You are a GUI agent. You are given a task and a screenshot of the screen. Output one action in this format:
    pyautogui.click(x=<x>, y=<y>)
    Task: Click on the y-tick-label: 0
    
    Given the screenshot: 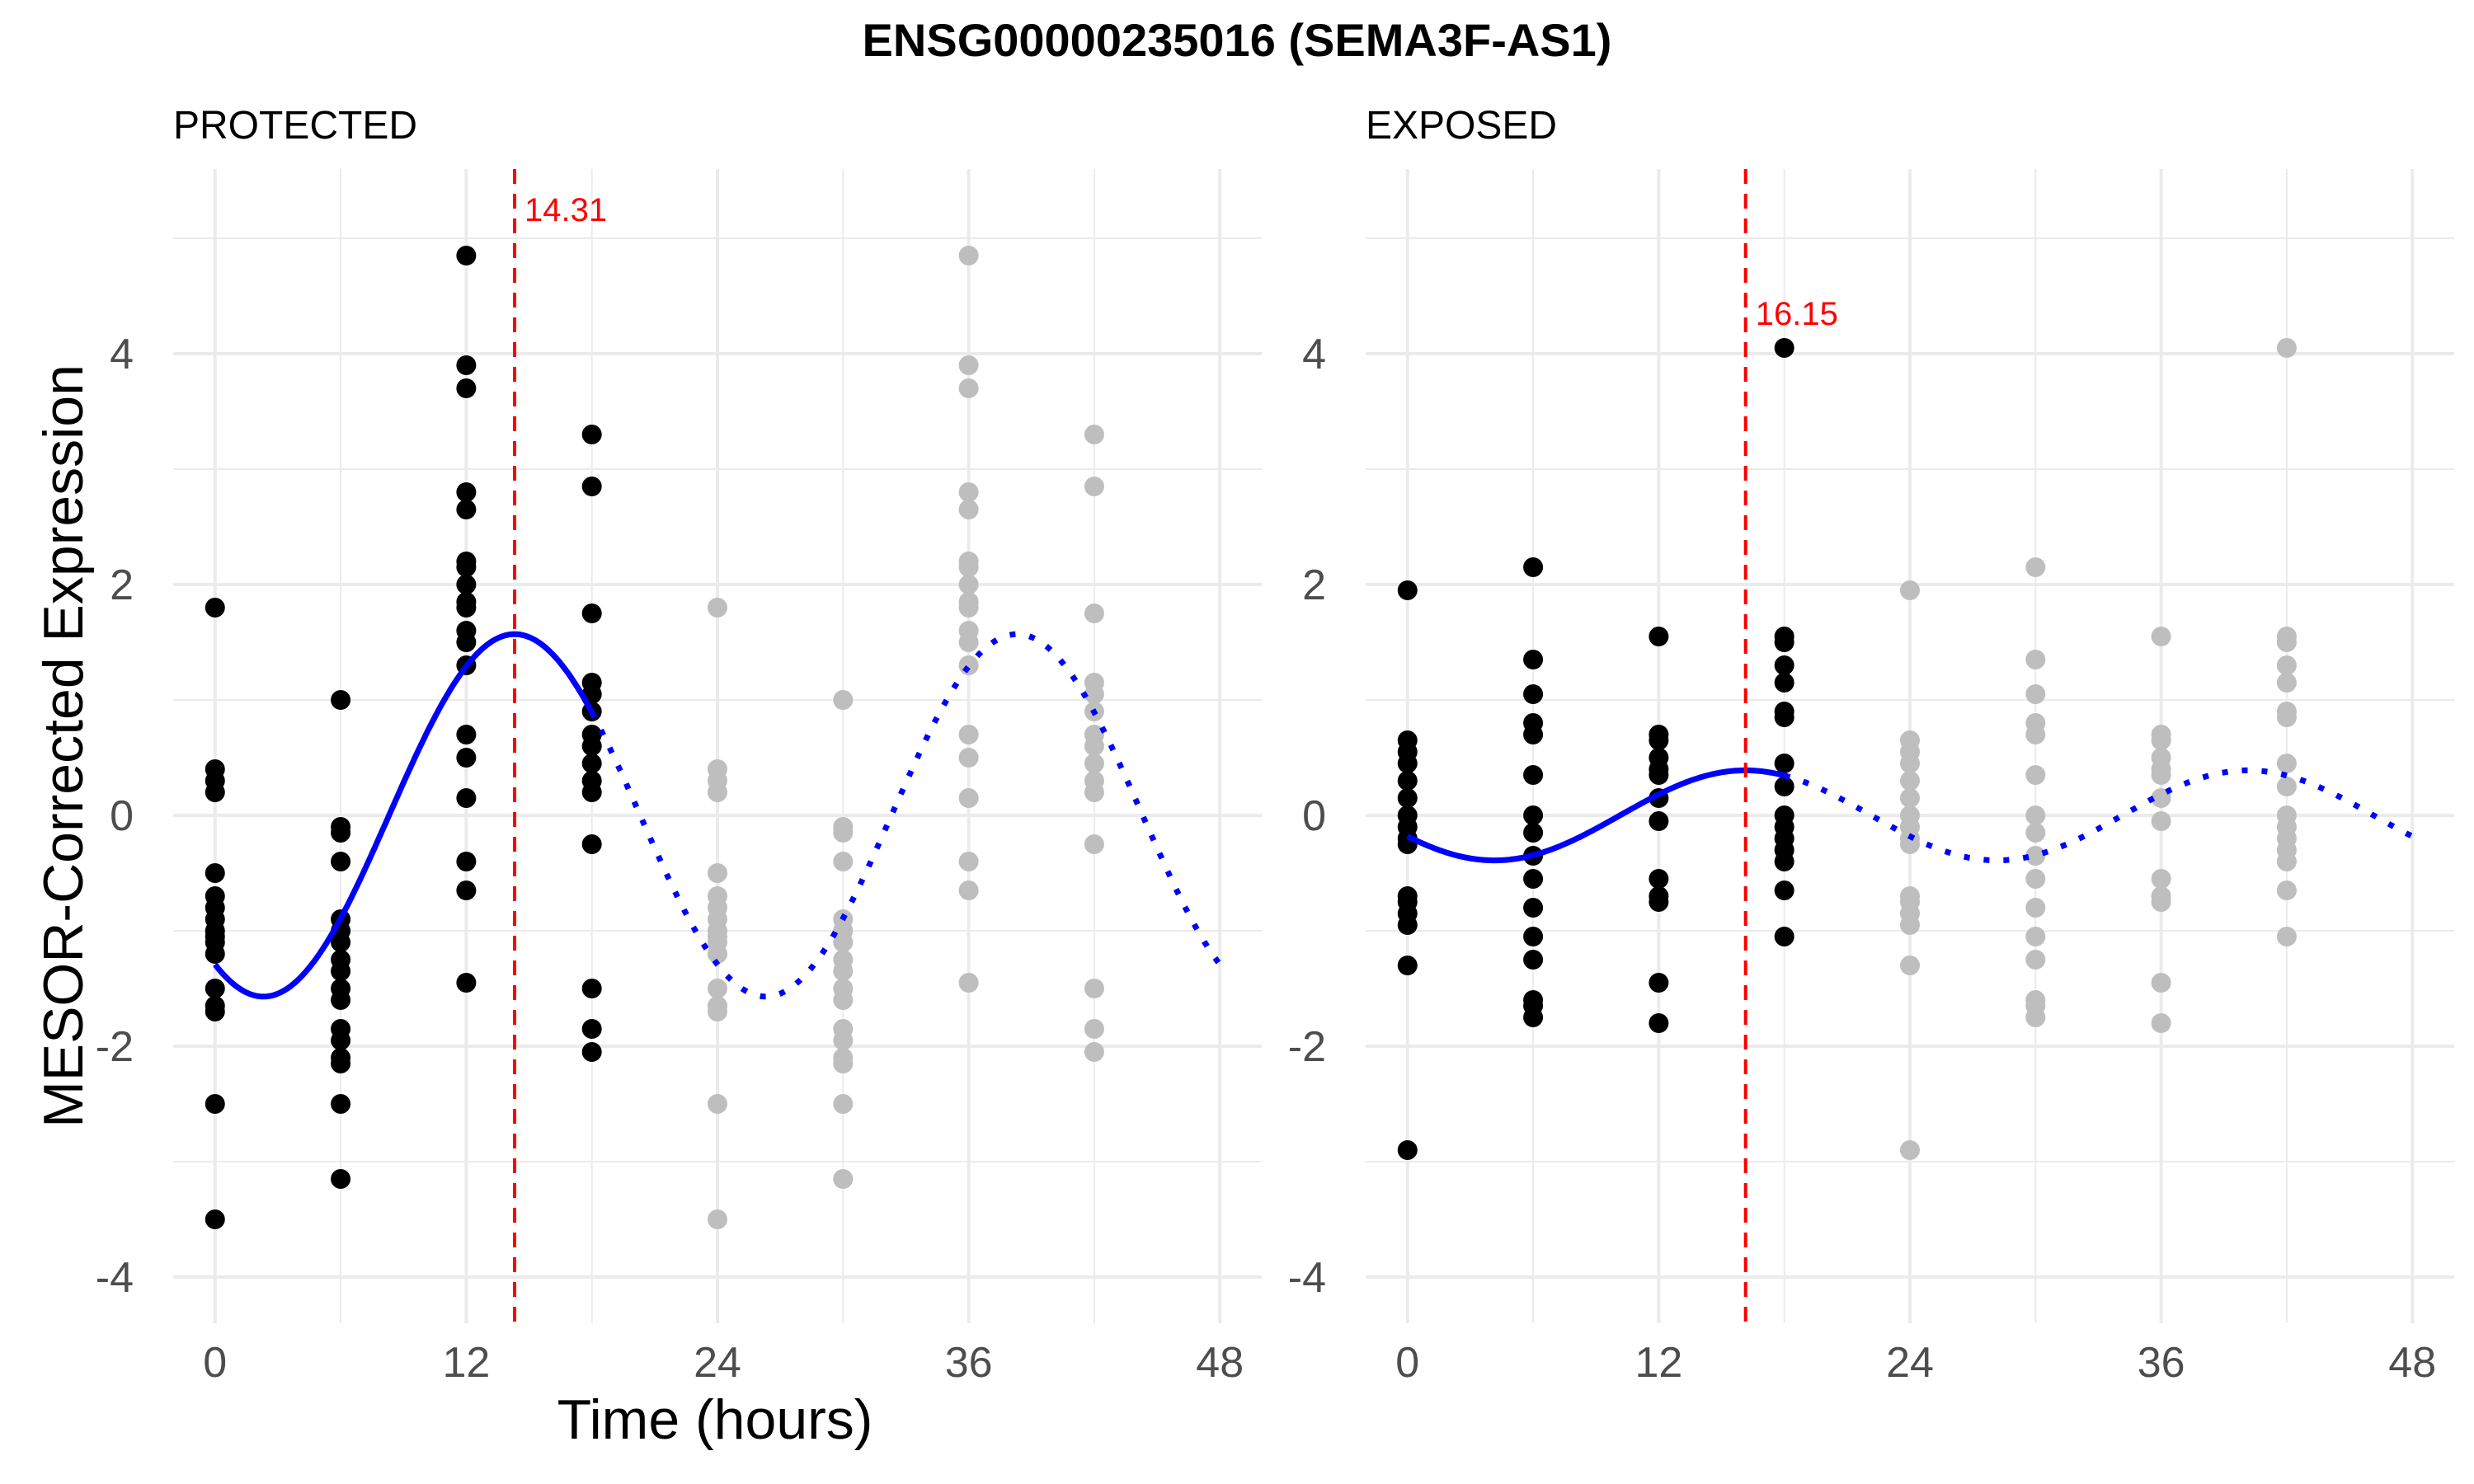 What is the action you would take?
    pyautogui.click(x=122, y=816)
    